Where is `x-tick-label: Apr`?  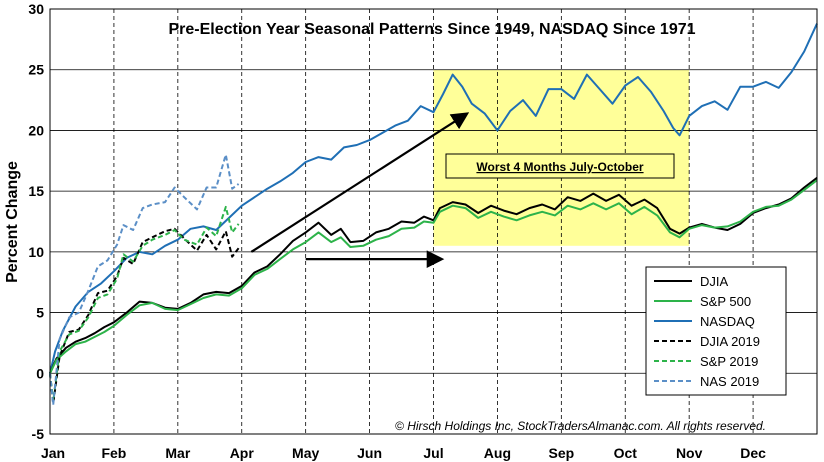 x-tick-label: Apr is located at coordinates (242, 453).